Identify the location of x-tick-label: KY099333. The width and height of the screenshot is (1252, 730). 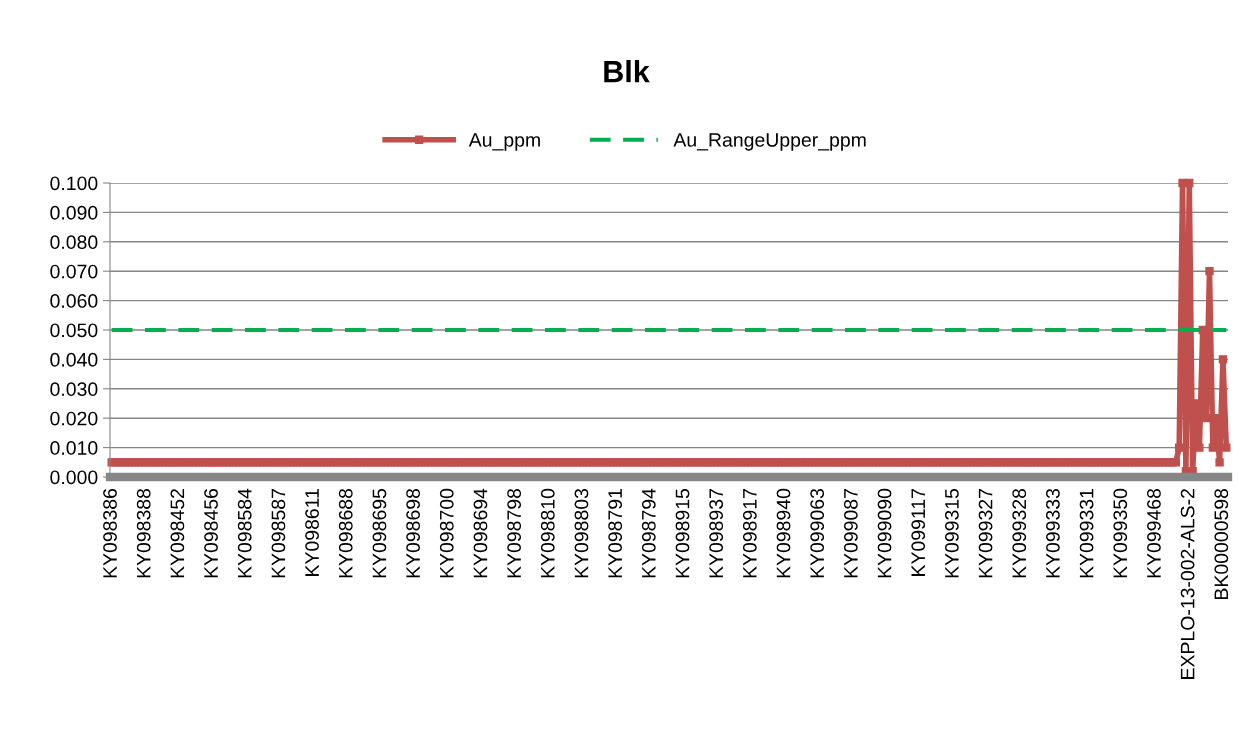
(1053, 533).